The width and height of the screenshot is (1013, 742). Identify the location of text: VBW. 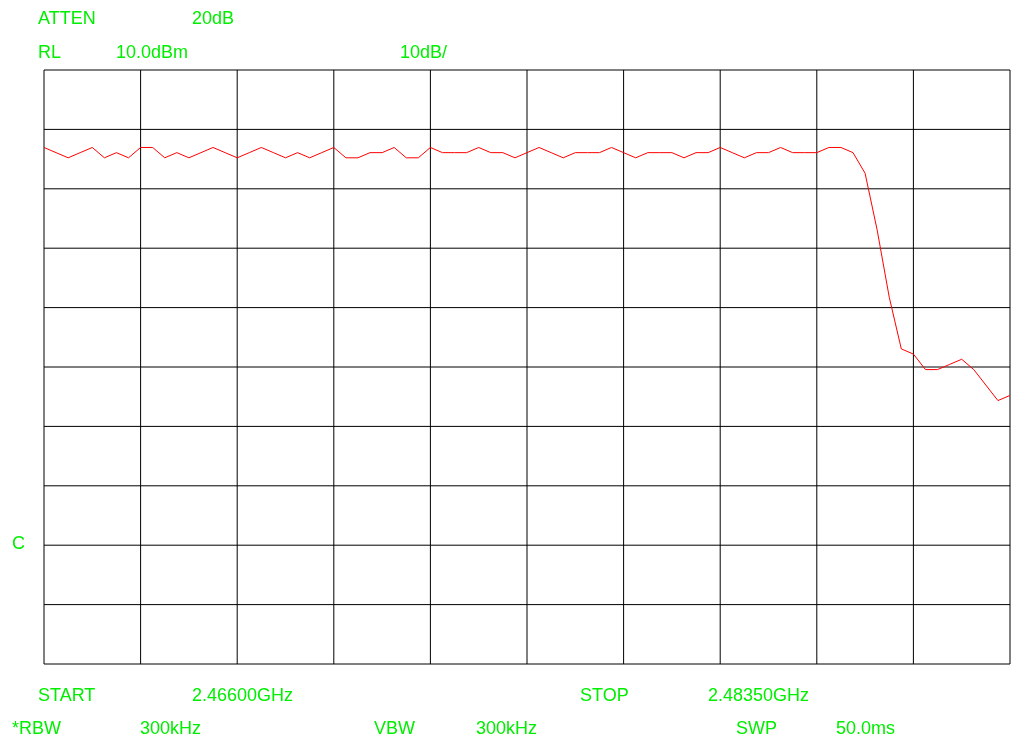
(395, 728).